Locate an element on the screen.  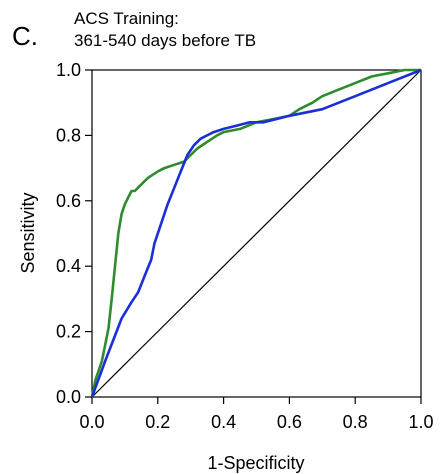
y-tick-label: 0.6 is located at coordinates (68, 201).